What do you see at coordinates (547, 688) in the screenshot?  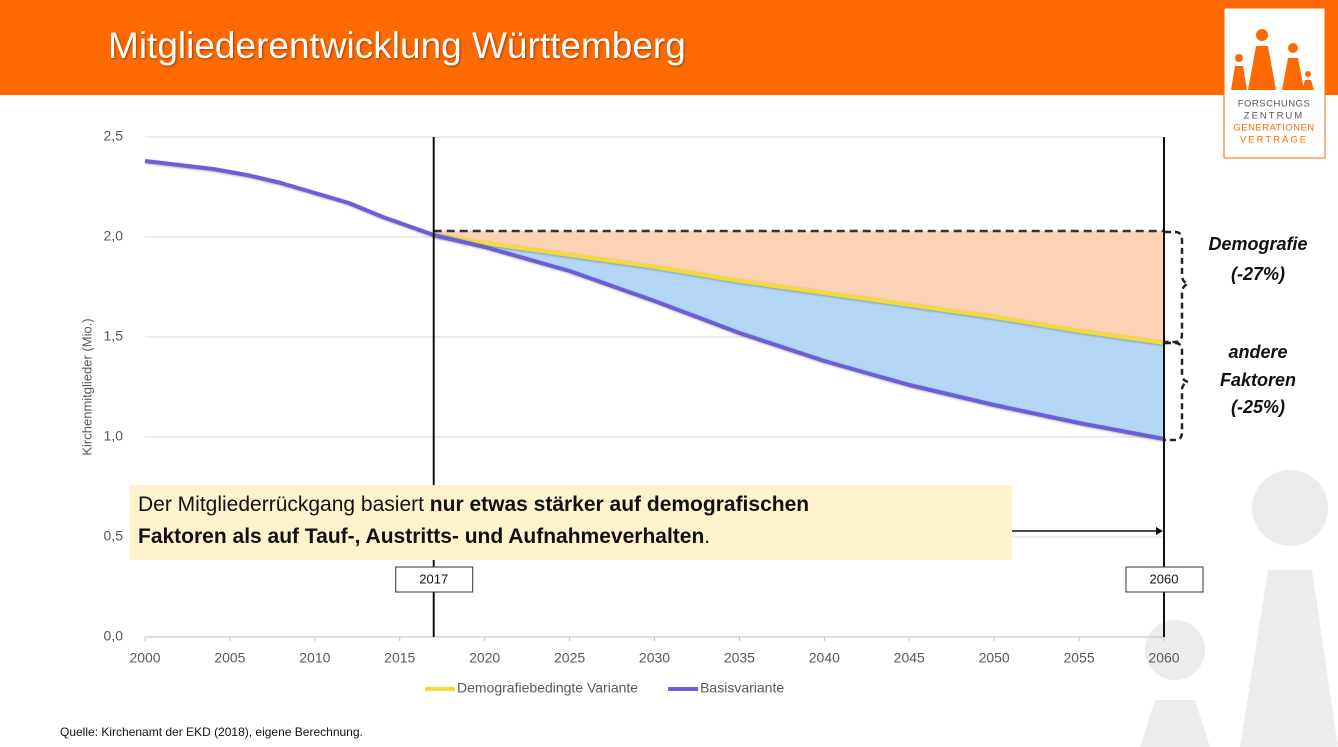 I see `legend-label: Demografiebedingte Variante` at bounding box center [547, 688].